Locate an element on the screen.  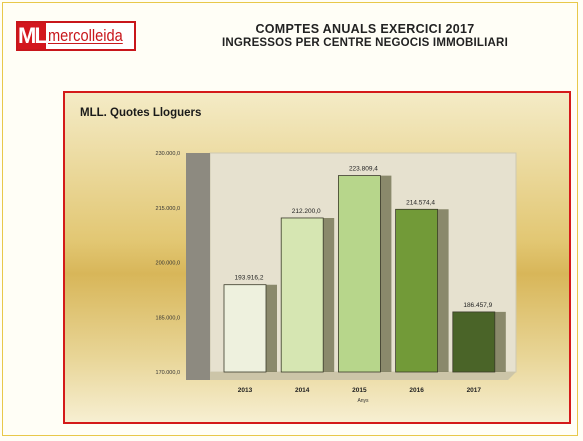
logo-text: mercolleida is located at coordinates (85, 35).